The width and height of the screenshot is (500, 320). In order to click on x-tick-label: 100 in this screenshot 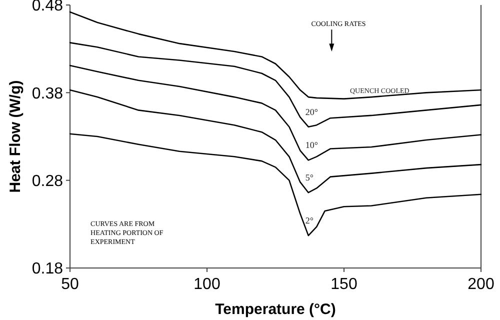, I will do `click(207, 284)`.